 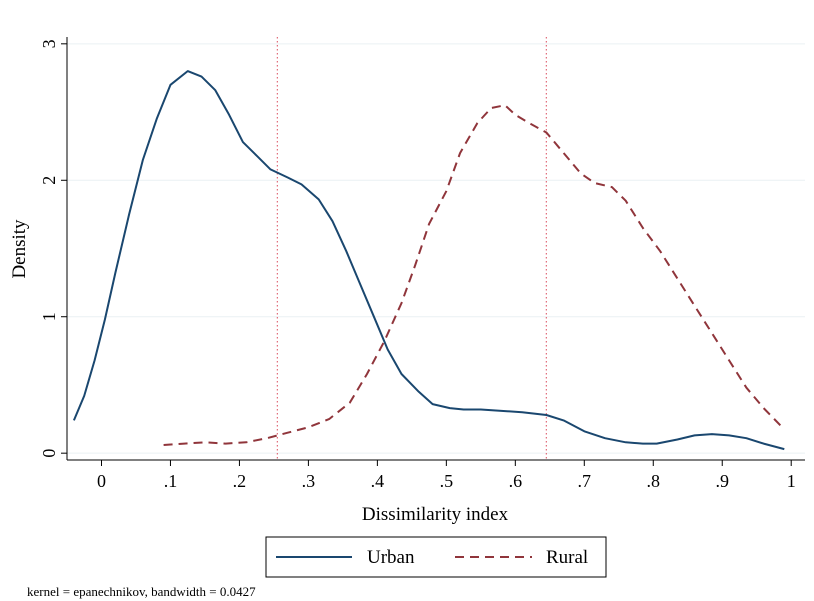 I want to click on legend-label-rural: Rural, so click(x=567, y=557).